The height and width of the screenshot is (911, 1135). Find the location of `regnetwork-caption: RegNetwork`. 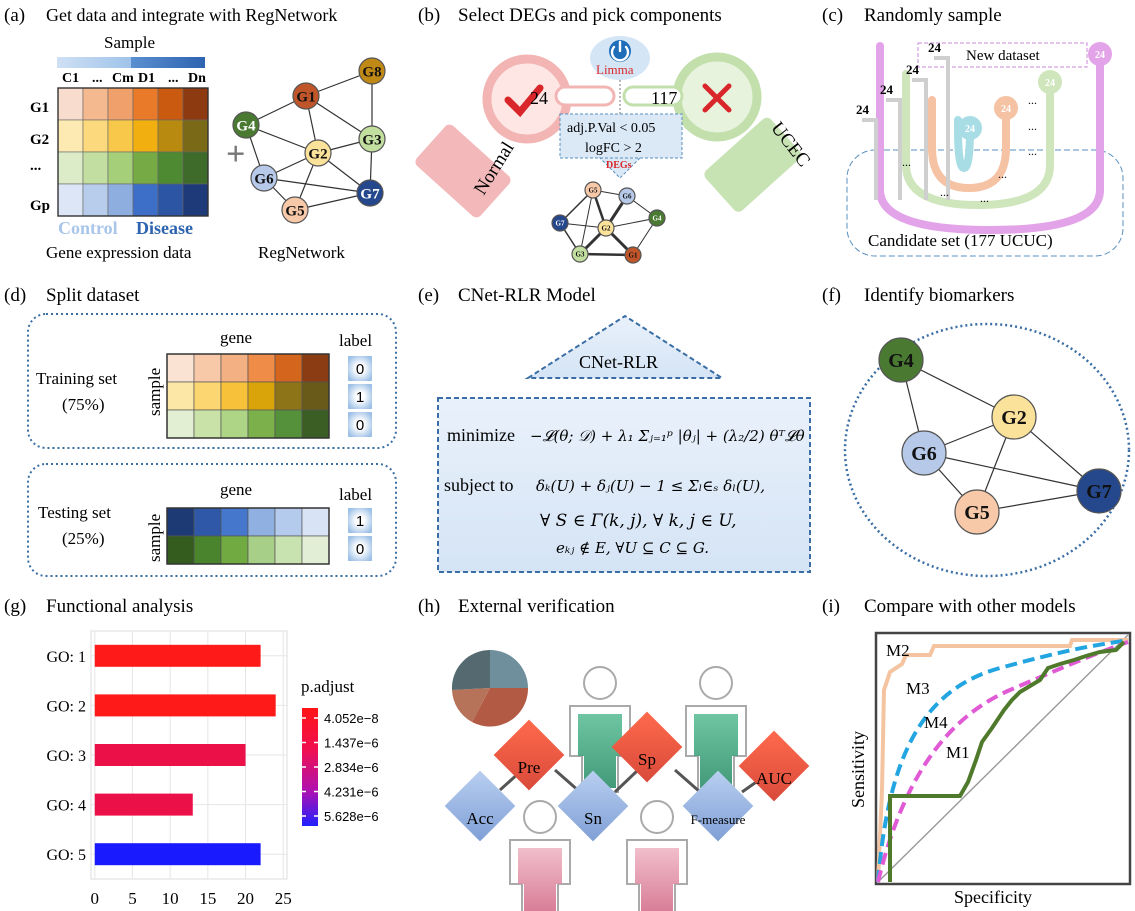

regnetwork-caption: RegNetwork is located at coordinates (301, 252).